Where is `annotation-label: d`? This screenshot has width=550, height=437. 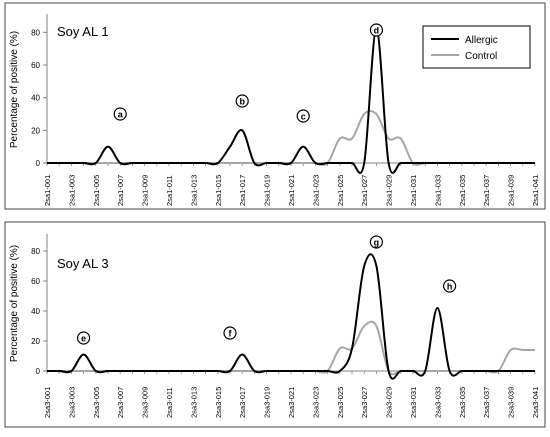 annotation-label: d is located at coordinates (377, 31).